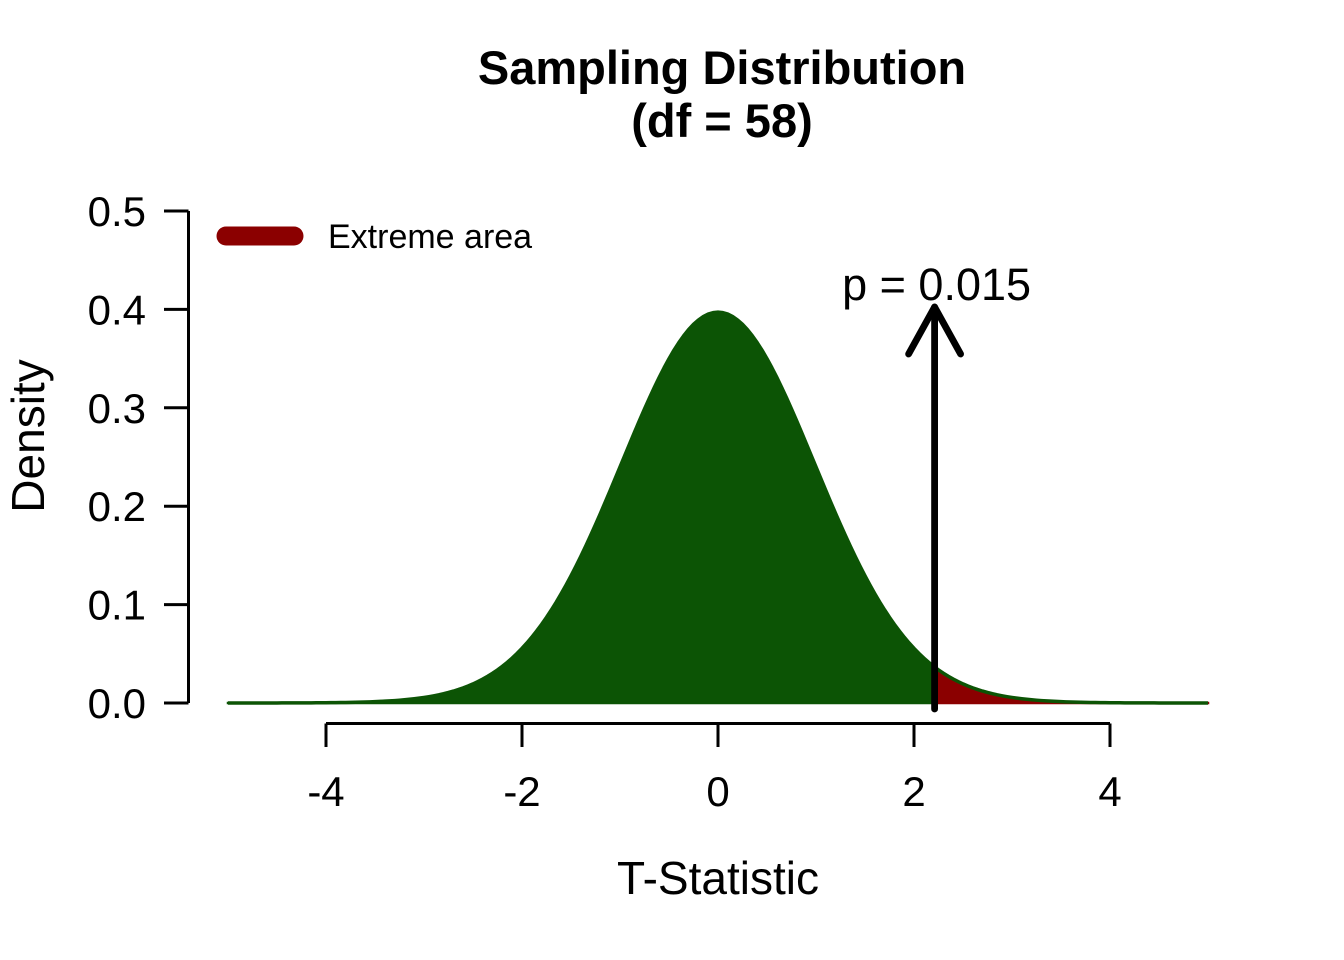 The width and height of the screenshot is (1344, 960). I want to click on y-tick-label-0: 0.0, so click(117, 703).